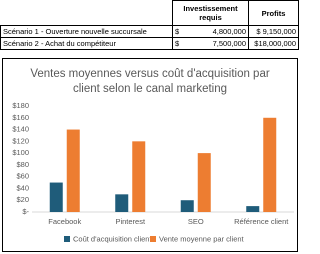  Describe the element at coordinates (22, 199) in the screenshot. I see `y-tick-label: $20` at that location.